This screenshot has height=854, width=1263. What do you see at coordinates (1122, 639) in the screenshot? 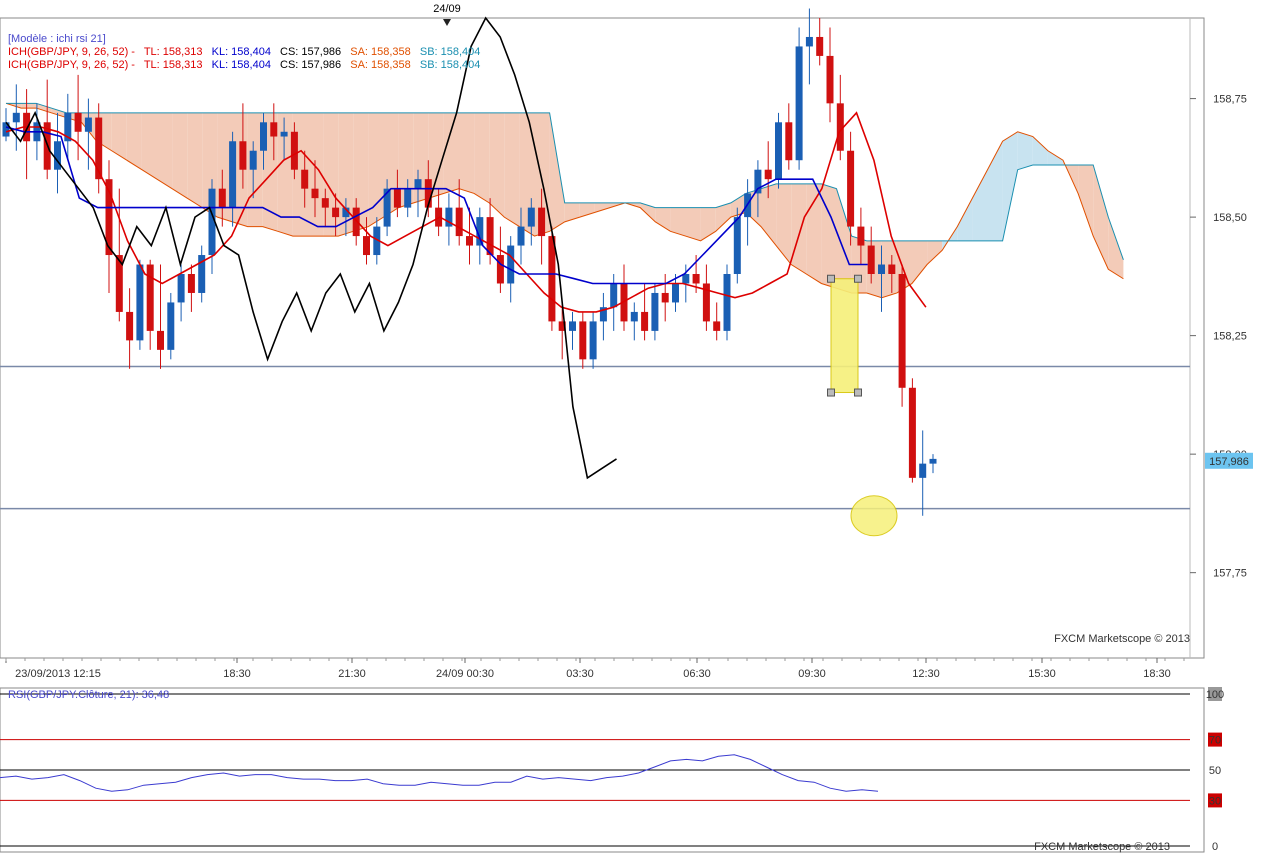
I see `watermark-price: FXCM Marketscope © 2013` at bounding box center [1122, 639].